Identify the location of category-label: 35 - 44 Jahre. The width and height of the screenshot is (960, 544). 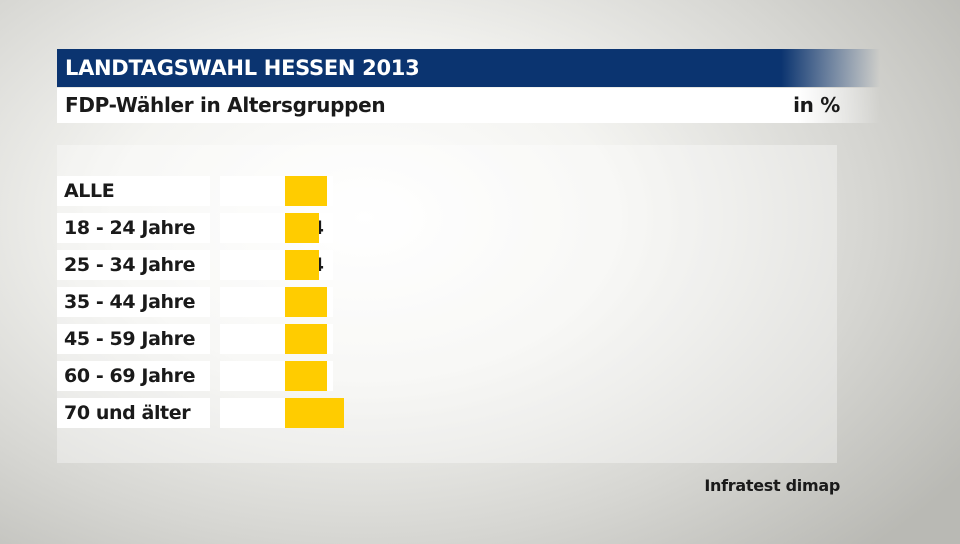
(133, 302).